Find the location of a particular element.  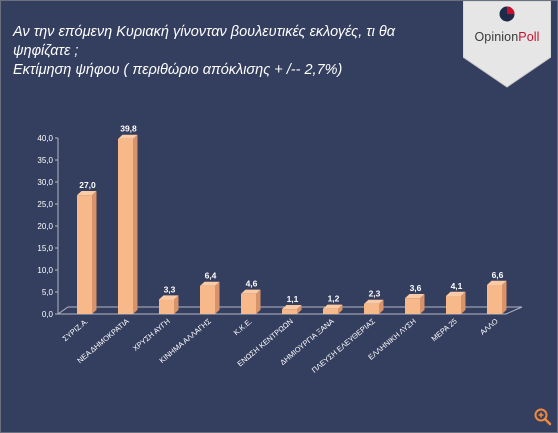

category-label: ΑΛΛΟ is located at coordinates (489, 327).